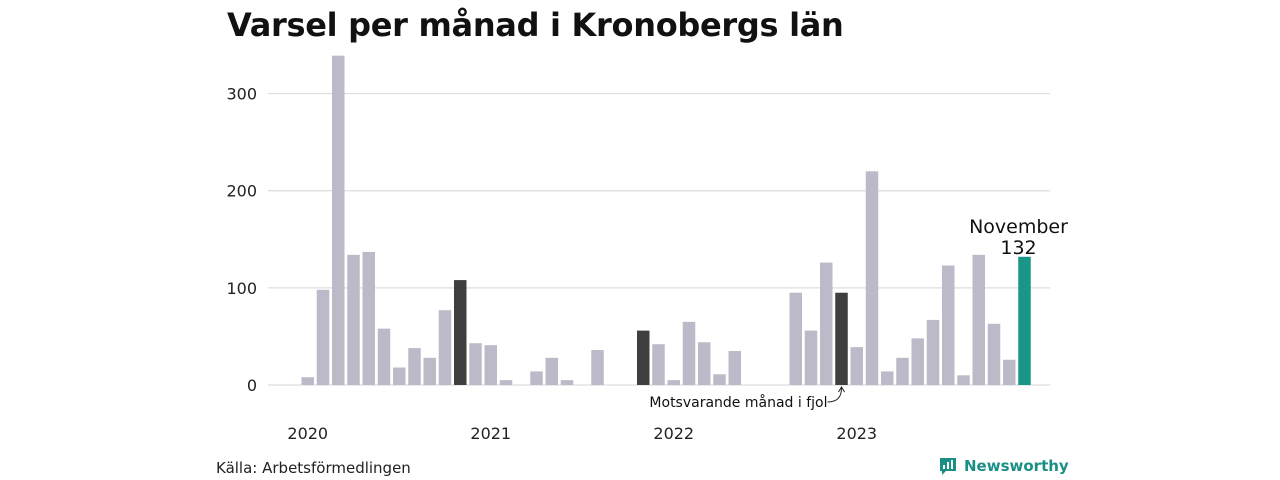 Image resolution: width=1280 pixels, height=480 pixels. I want to click on x-axis-ticks: 2020 2021 2022 2023, so click(582, 433).